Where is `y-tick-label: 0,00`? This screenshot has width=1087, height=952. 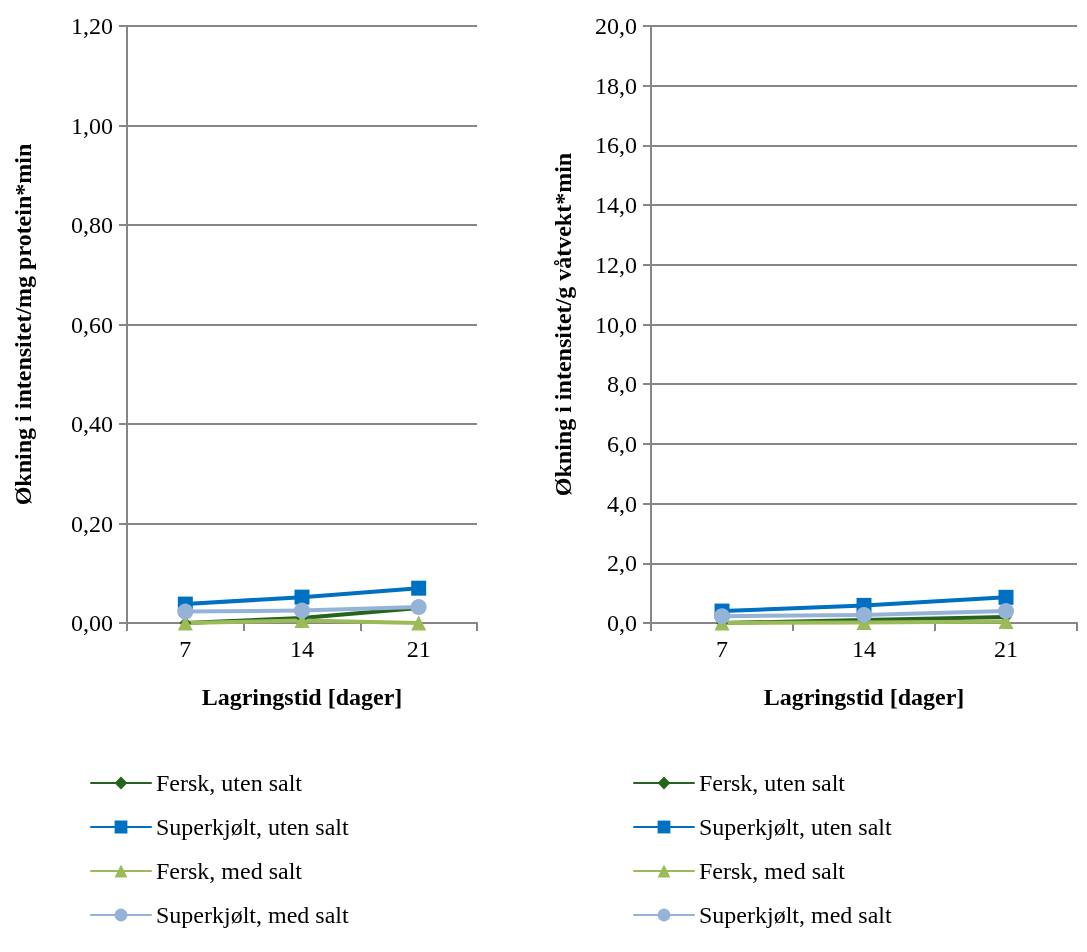 y-tick-label: 0,00 is located at coordinates (92, 623).